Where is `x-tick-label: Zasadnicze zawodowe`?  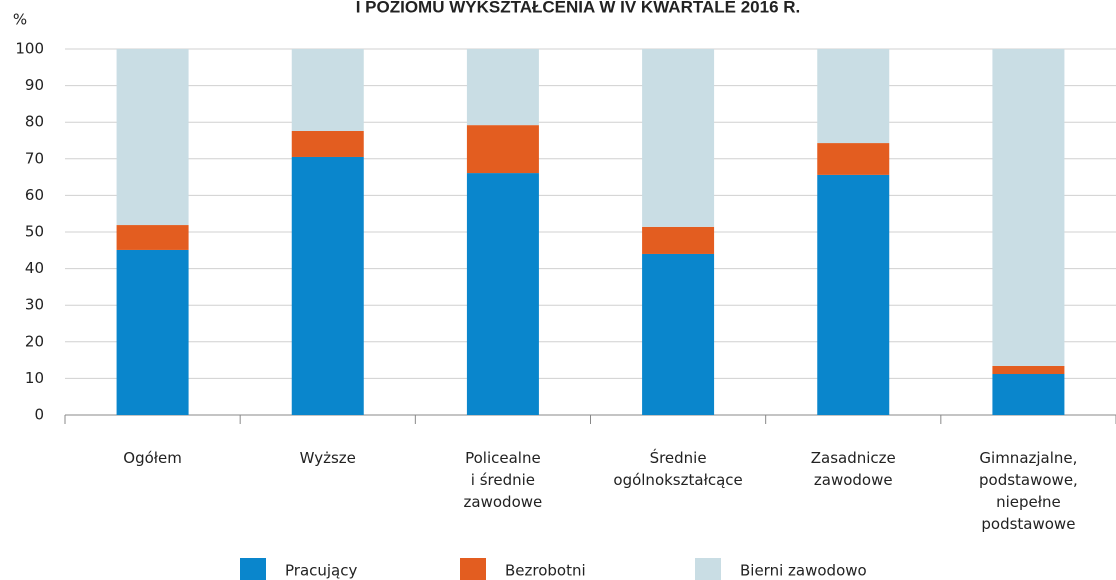 x-tick-label: Zasadnicze zawodowe is located at coordinates (853, 469).